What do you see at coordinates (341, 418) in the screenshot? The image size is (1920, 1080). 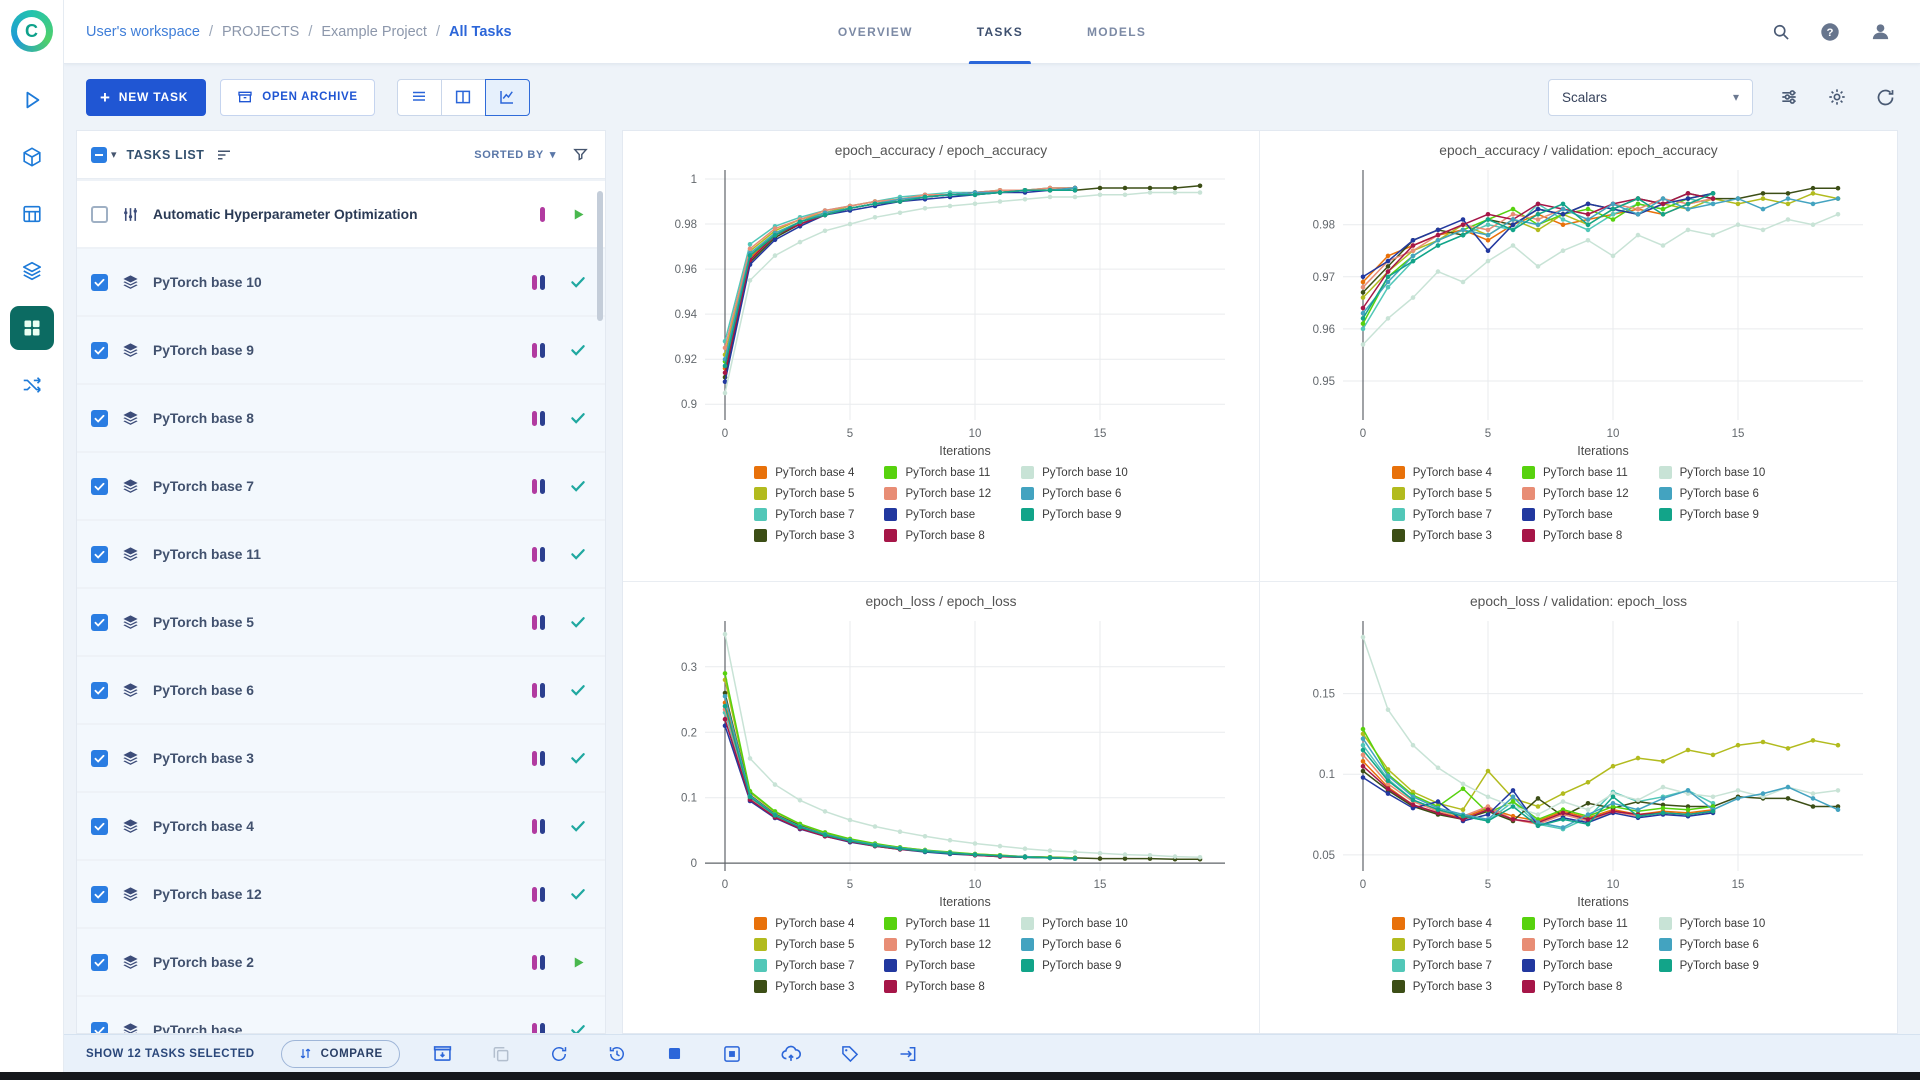 I see `task-row: PyTorch base 8` at bounding box center [341, 418].